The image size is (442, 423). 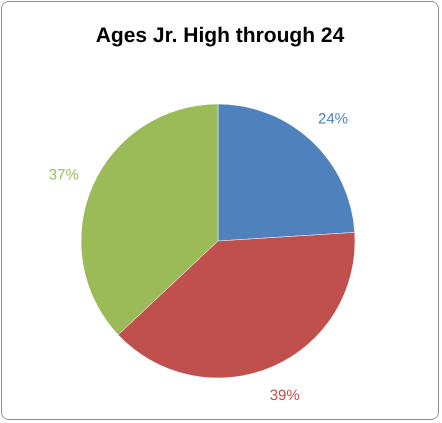 What do you see at coordinates (220, 35) in the screenshot?
I see `chart-title: Ages Jr. High through 24` at bounding box center [220, 35].